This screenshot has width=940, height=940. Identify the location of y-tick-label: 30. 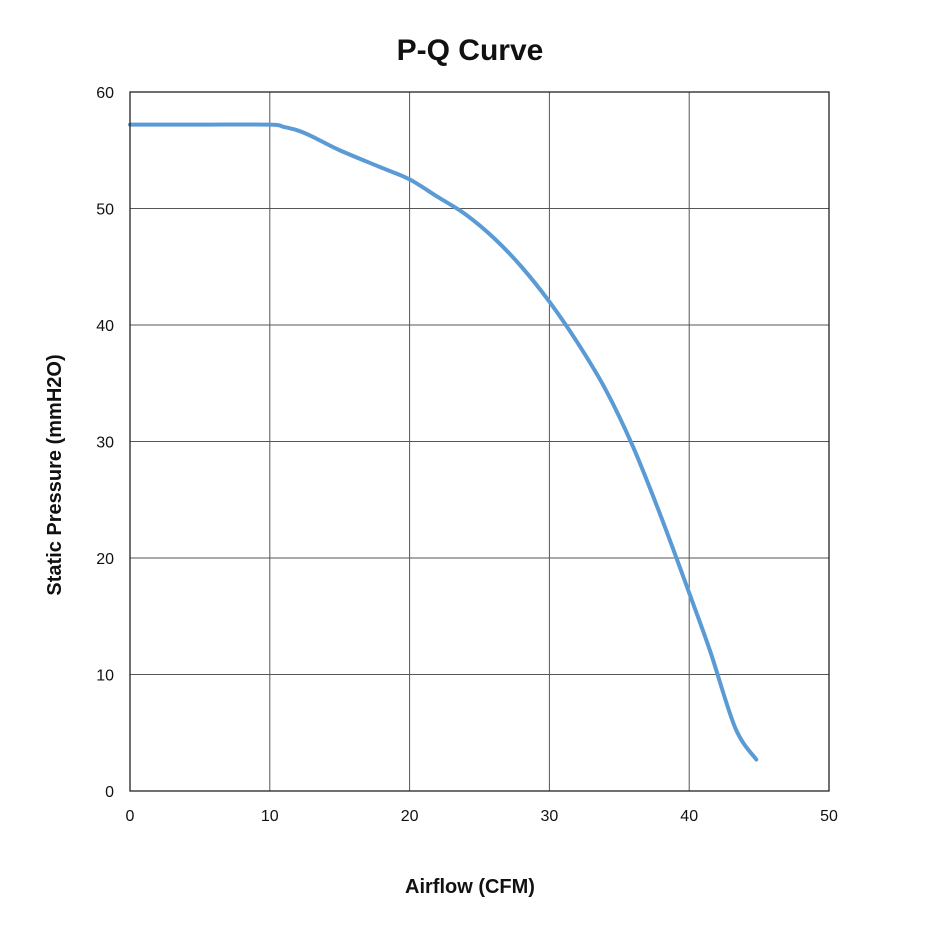
(105, 443).